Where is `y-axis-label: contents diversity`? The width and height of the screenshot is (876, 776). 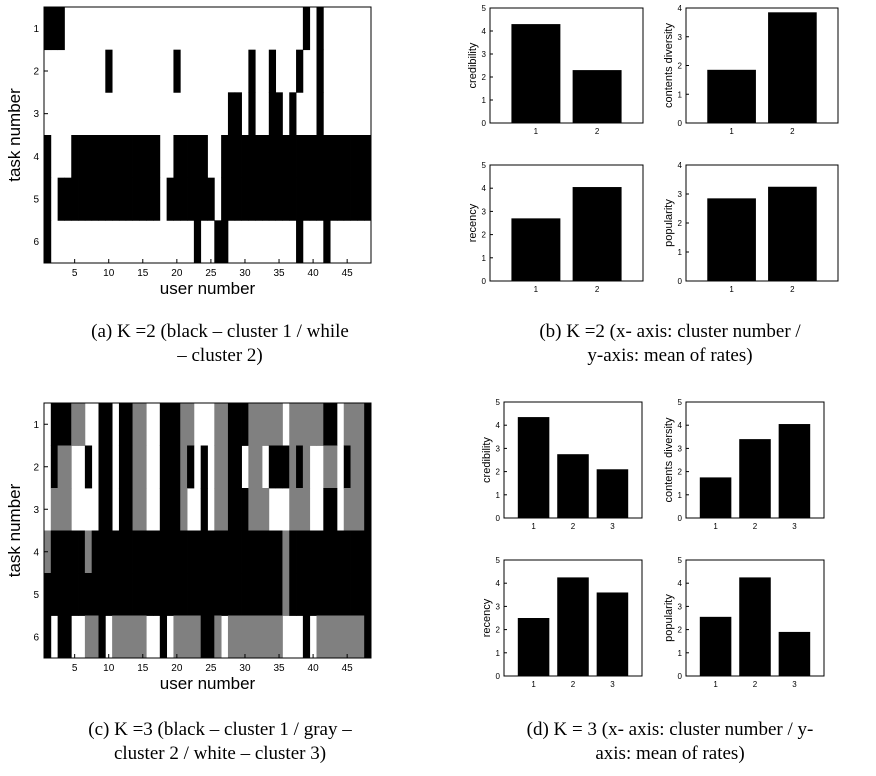
y-axis-label: contents diversity is located at coordinates (669, 65).